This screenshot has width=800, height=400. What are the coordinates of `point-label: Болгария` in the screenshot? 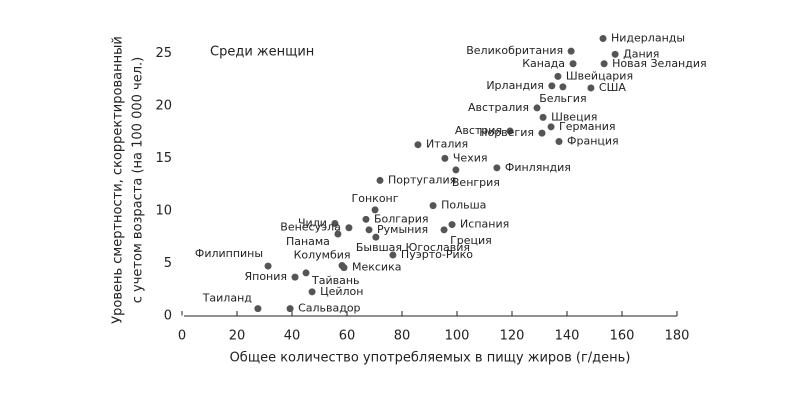 It's located at (401, 218).